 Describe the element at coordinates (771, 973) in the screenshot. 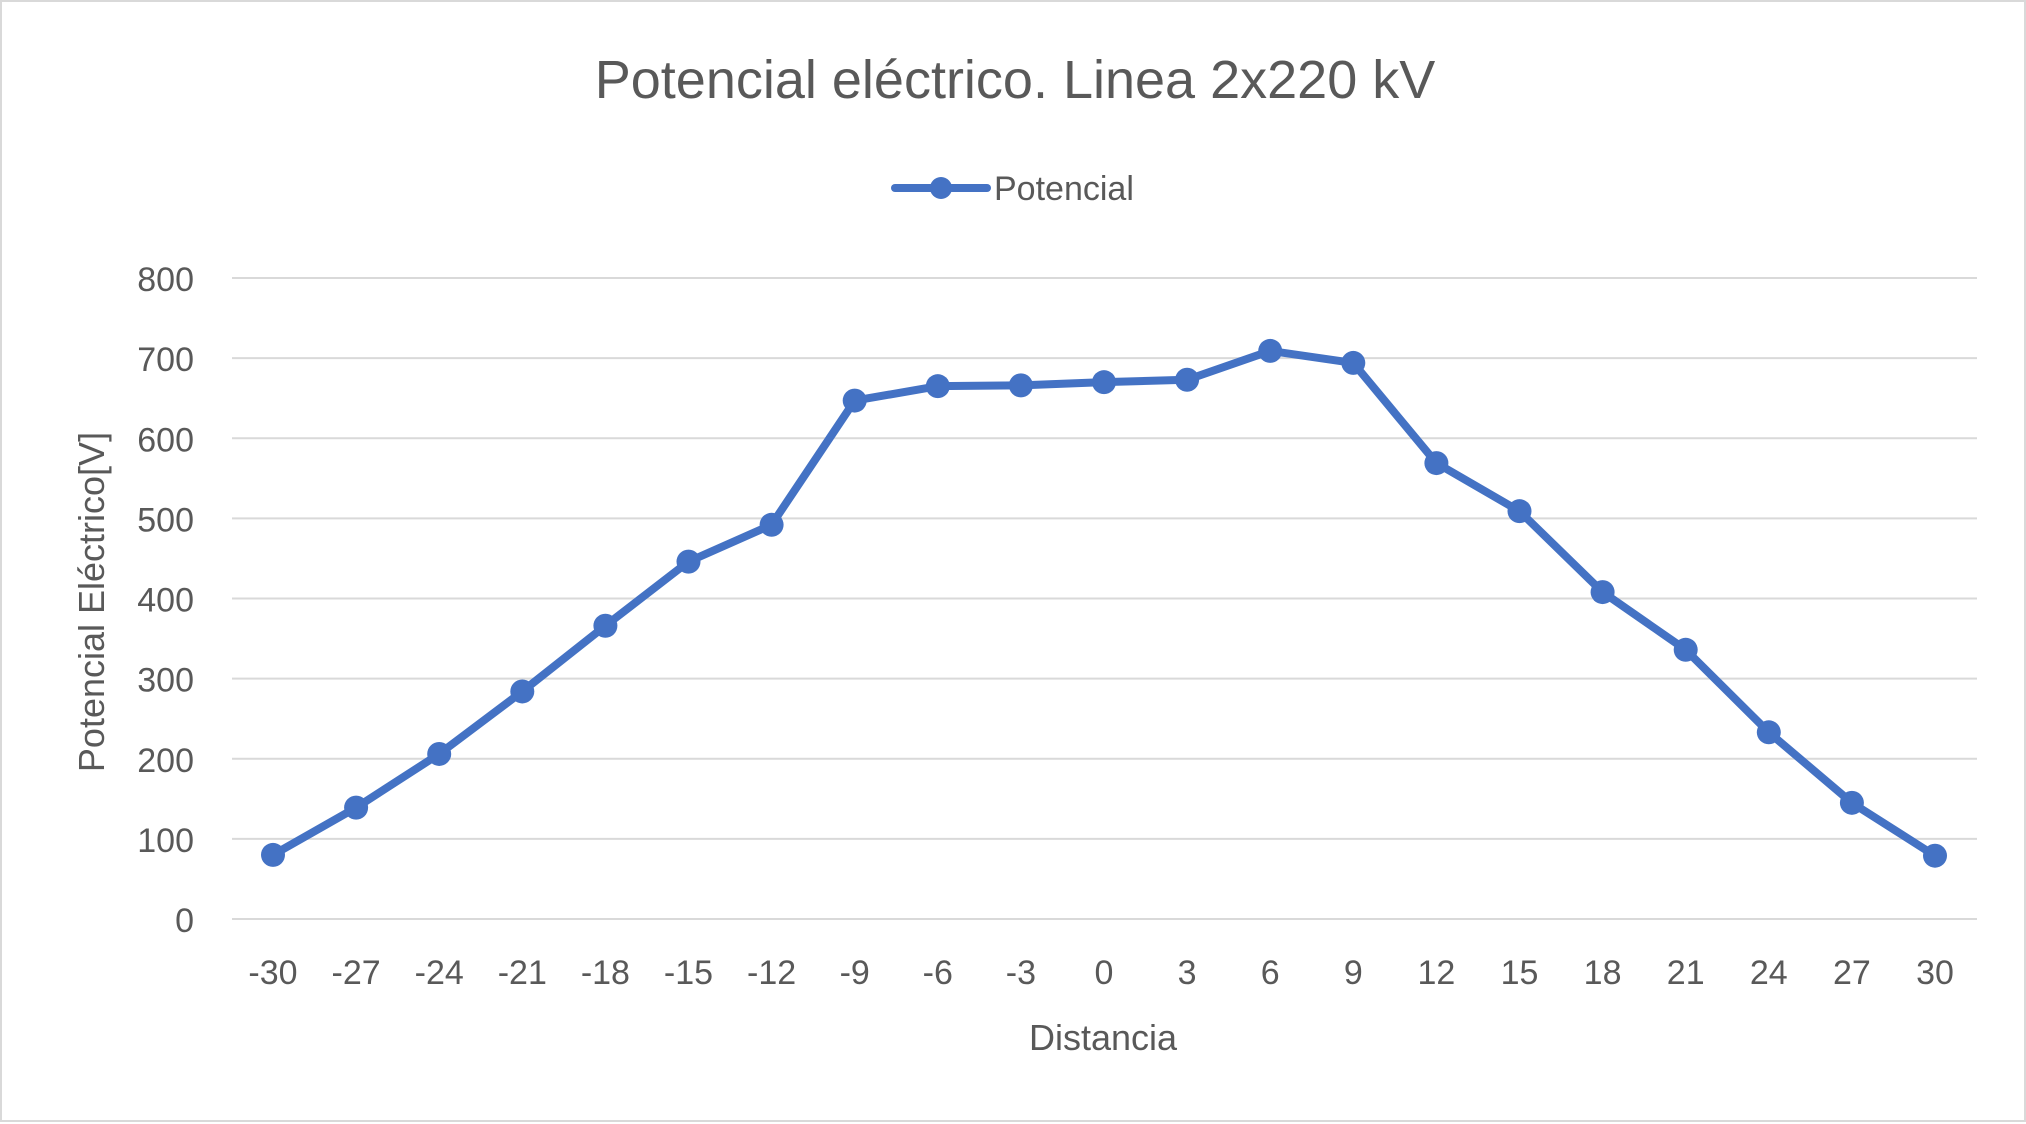

I see `x-tick-label: -12` at that location.